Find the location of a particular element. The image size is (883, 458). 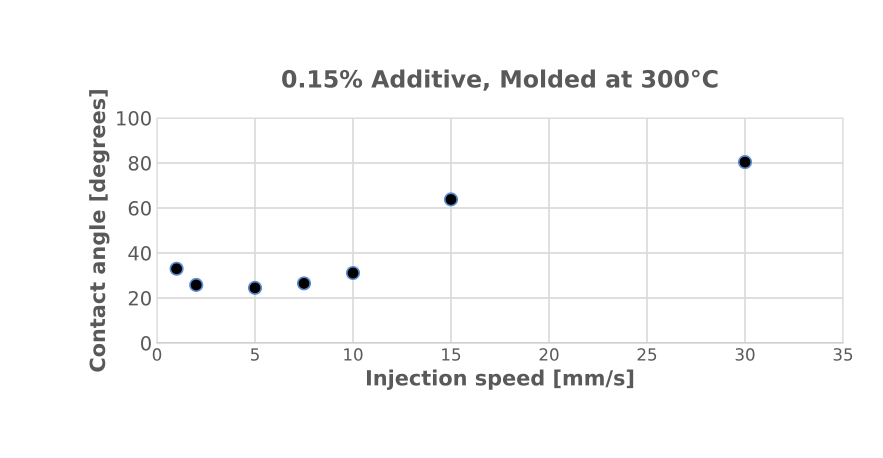

y-tick-label: 20 is located at coordinates (139, 298).